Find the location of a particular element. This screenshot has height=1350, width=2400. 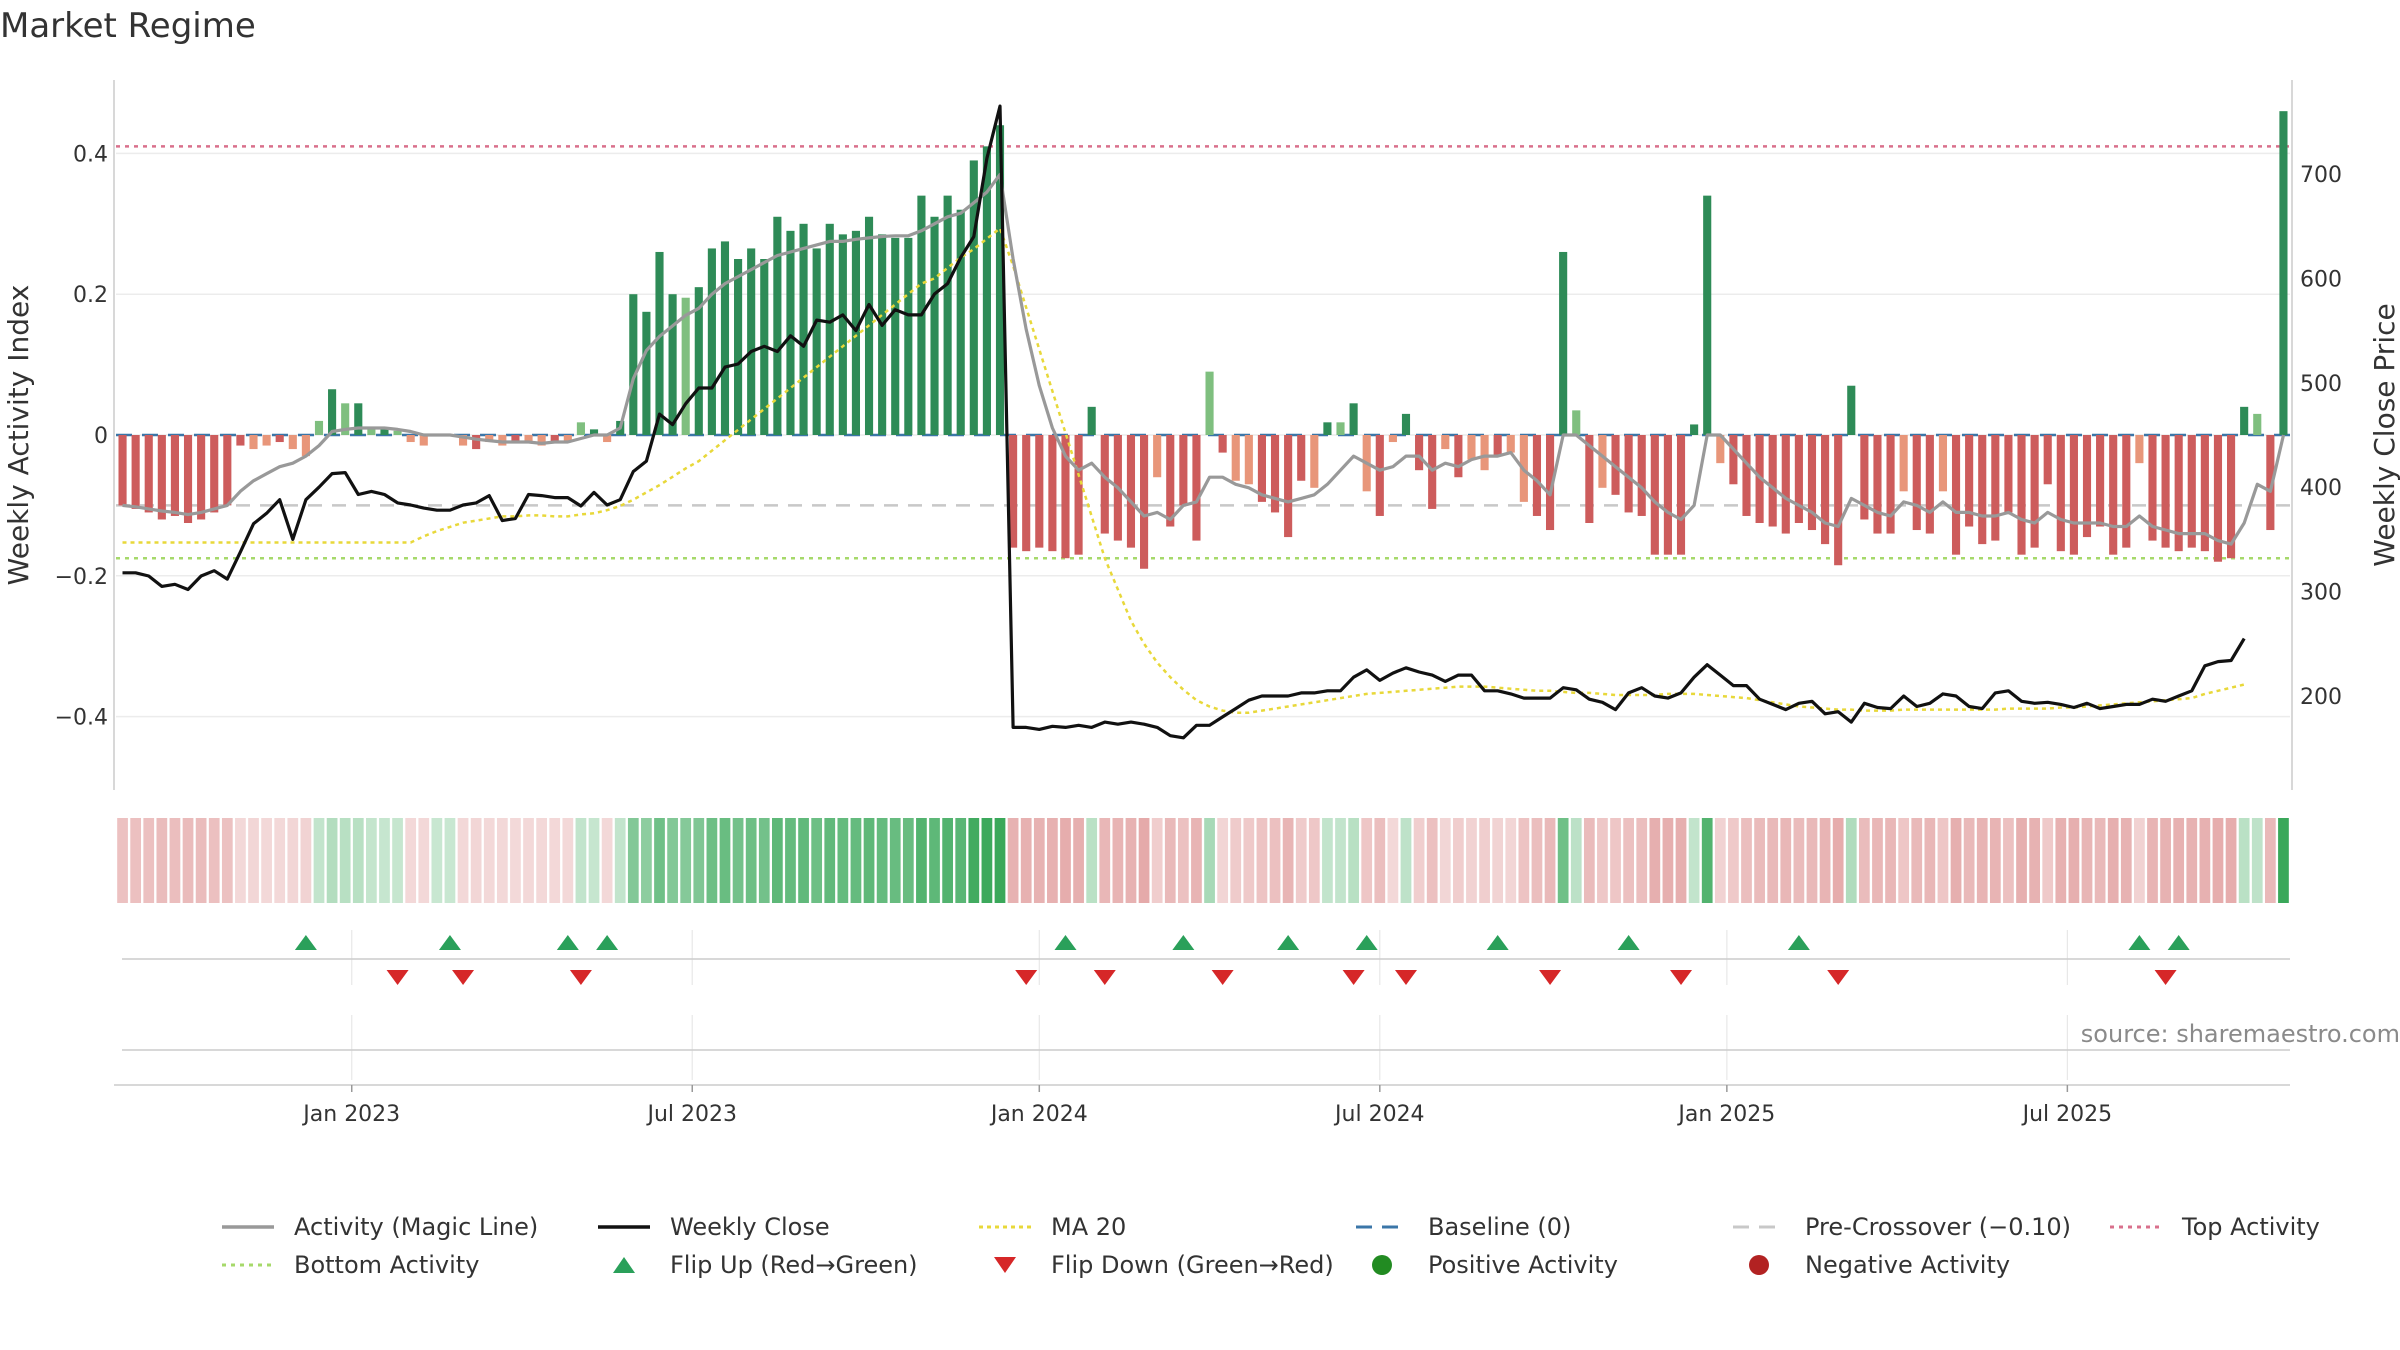

y-left-tick-label: −0.2 is located at coordinates (81, 577).